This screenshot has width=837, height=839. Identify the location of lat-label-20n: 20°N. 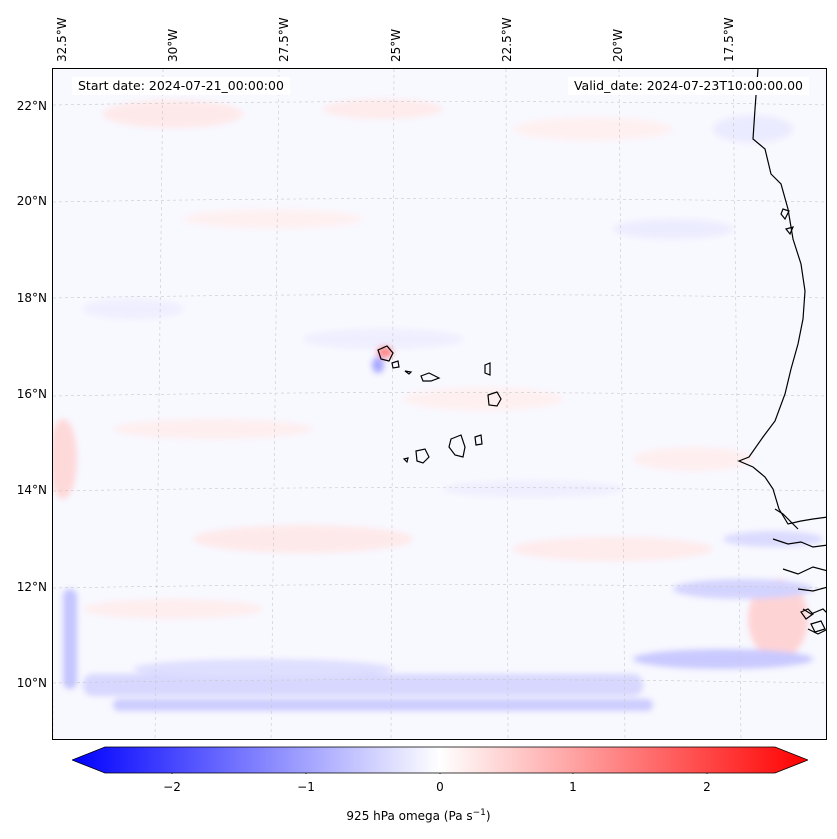
(31, 201).